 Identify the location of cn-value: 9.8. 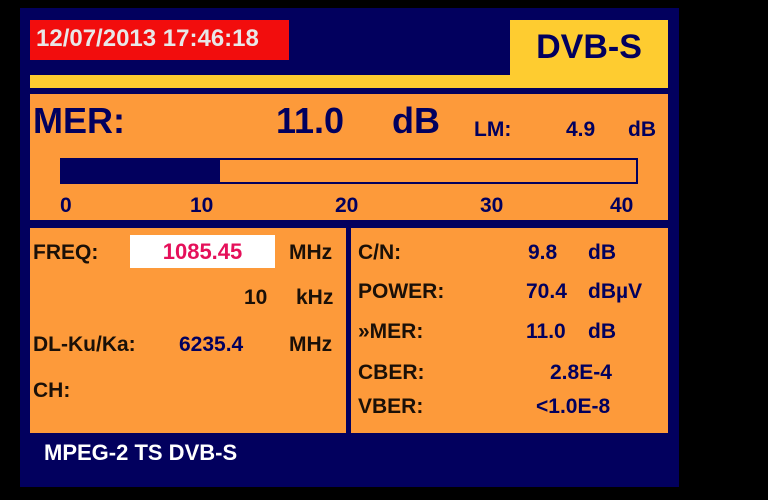
(543, 252).